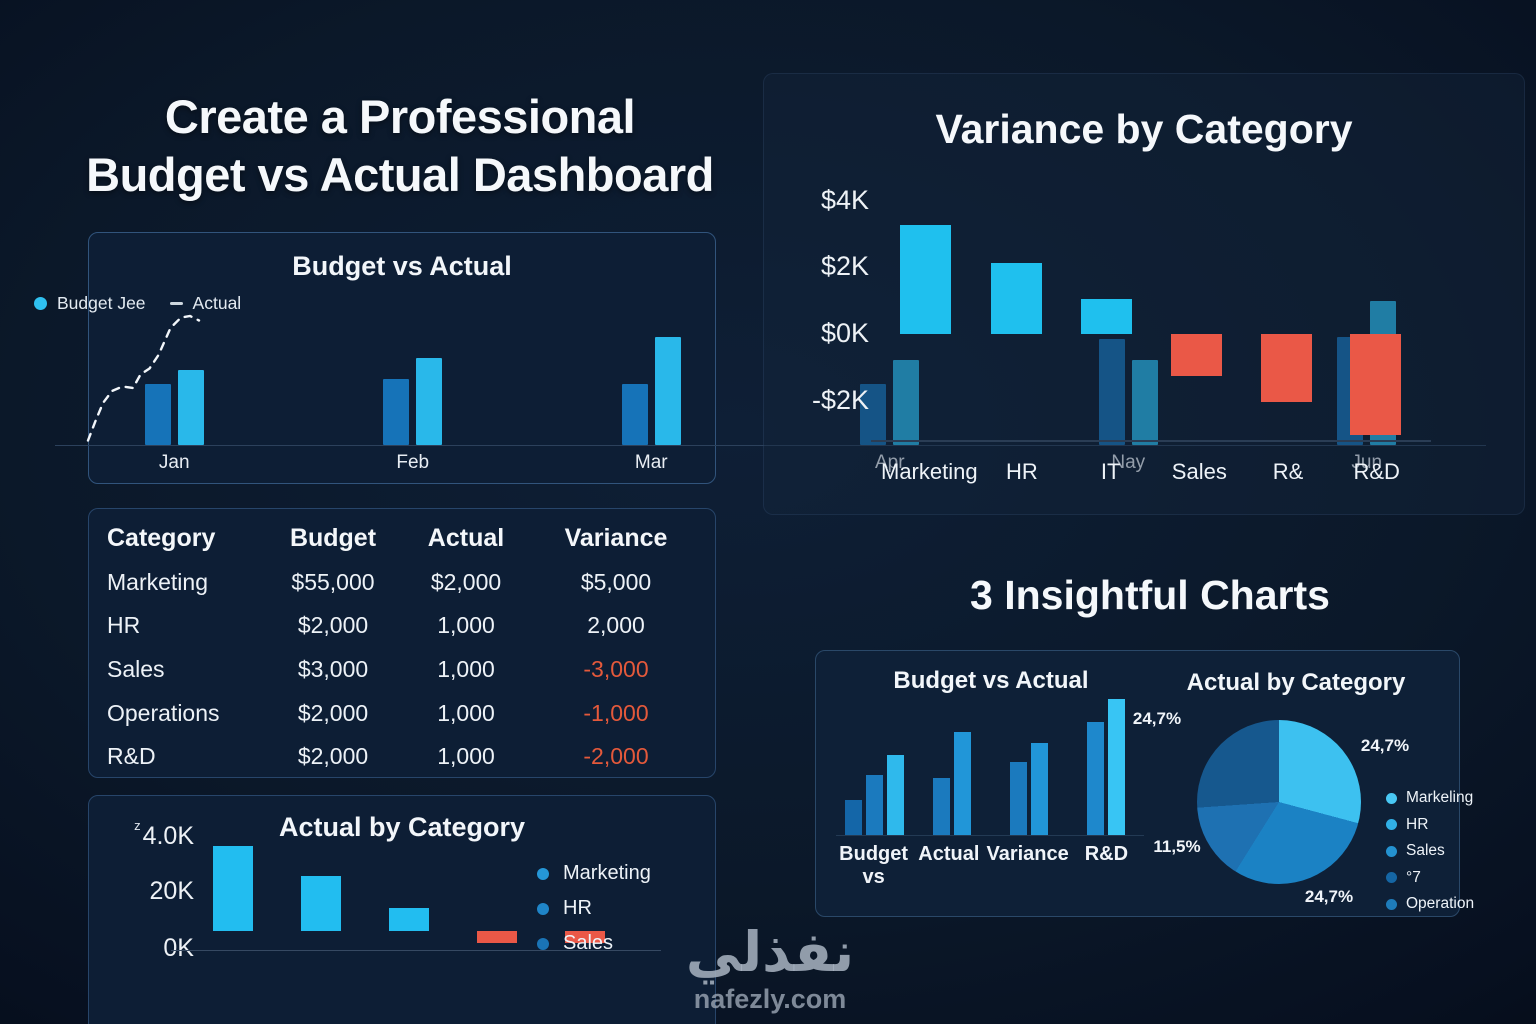 The height and width of the screenshot is (1024, 1536). What do you see at coordinates (1329, 896) in the screenshot?
I see `pie-label-bottom: 24,7%` at bounding box center [1329, 896].